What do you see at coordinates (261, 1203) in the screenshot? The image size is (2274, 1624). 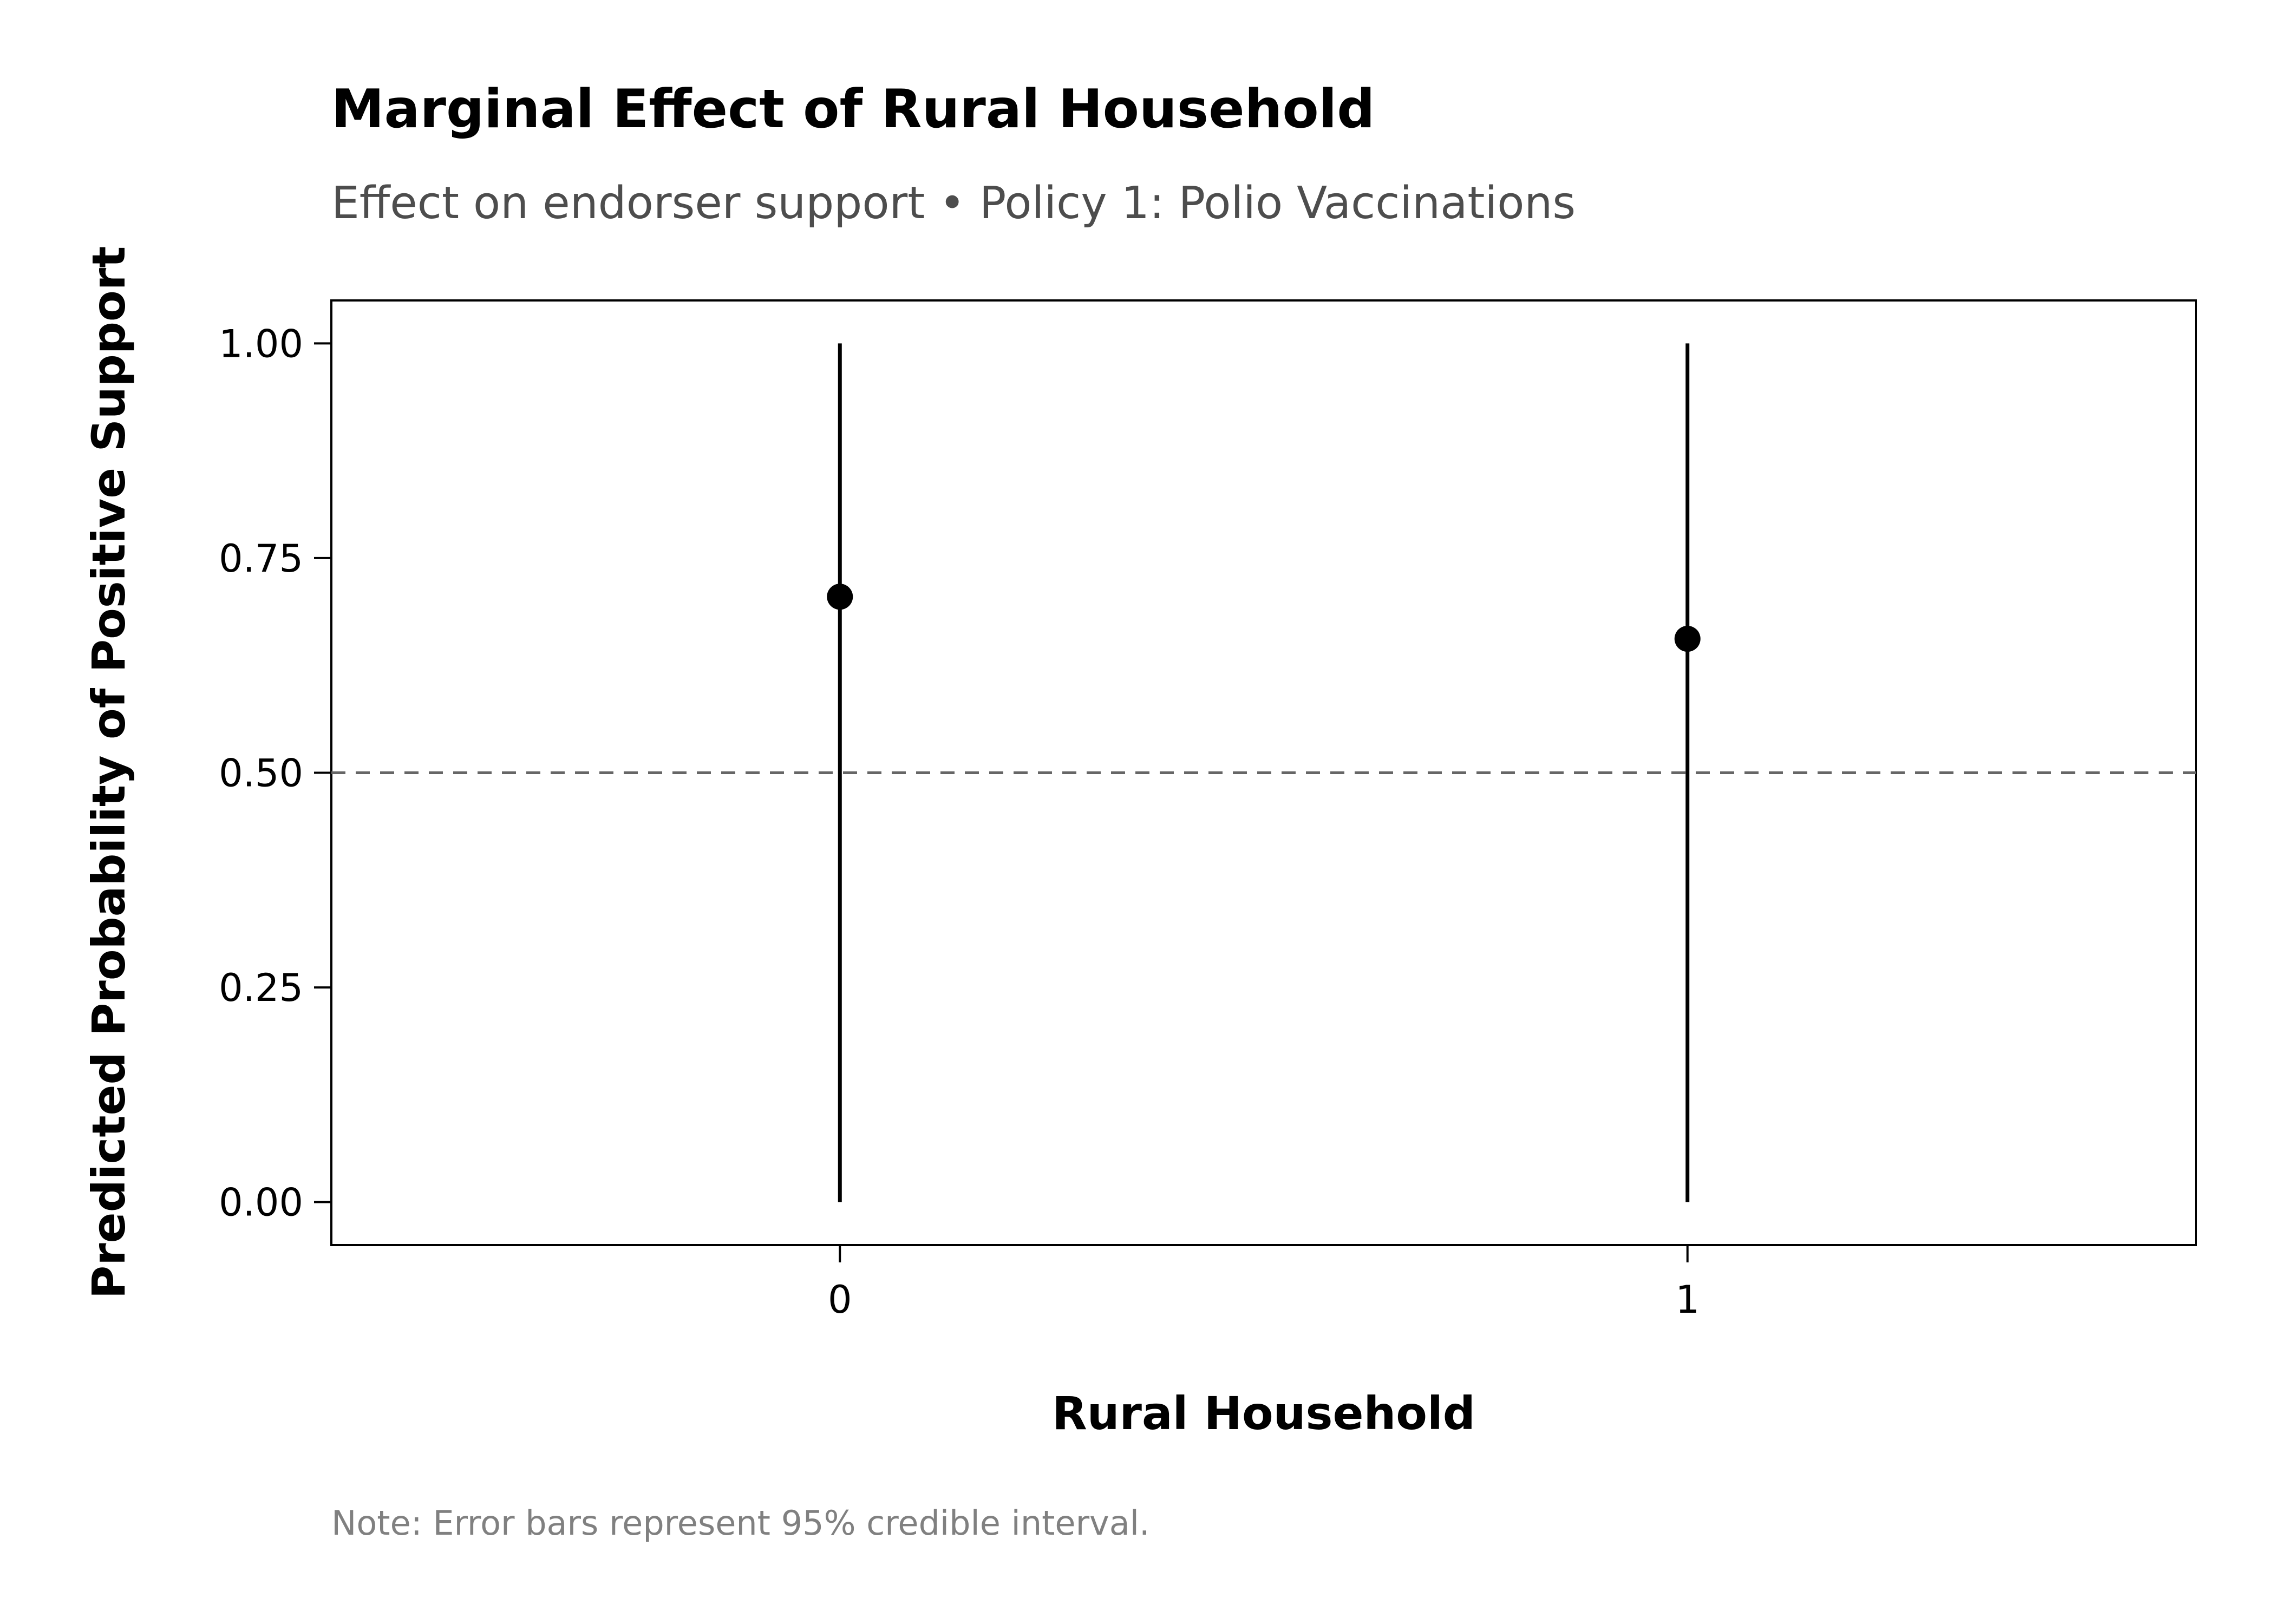 I see `y-tick-label: 0.00` at bounding box center [261, 1203].